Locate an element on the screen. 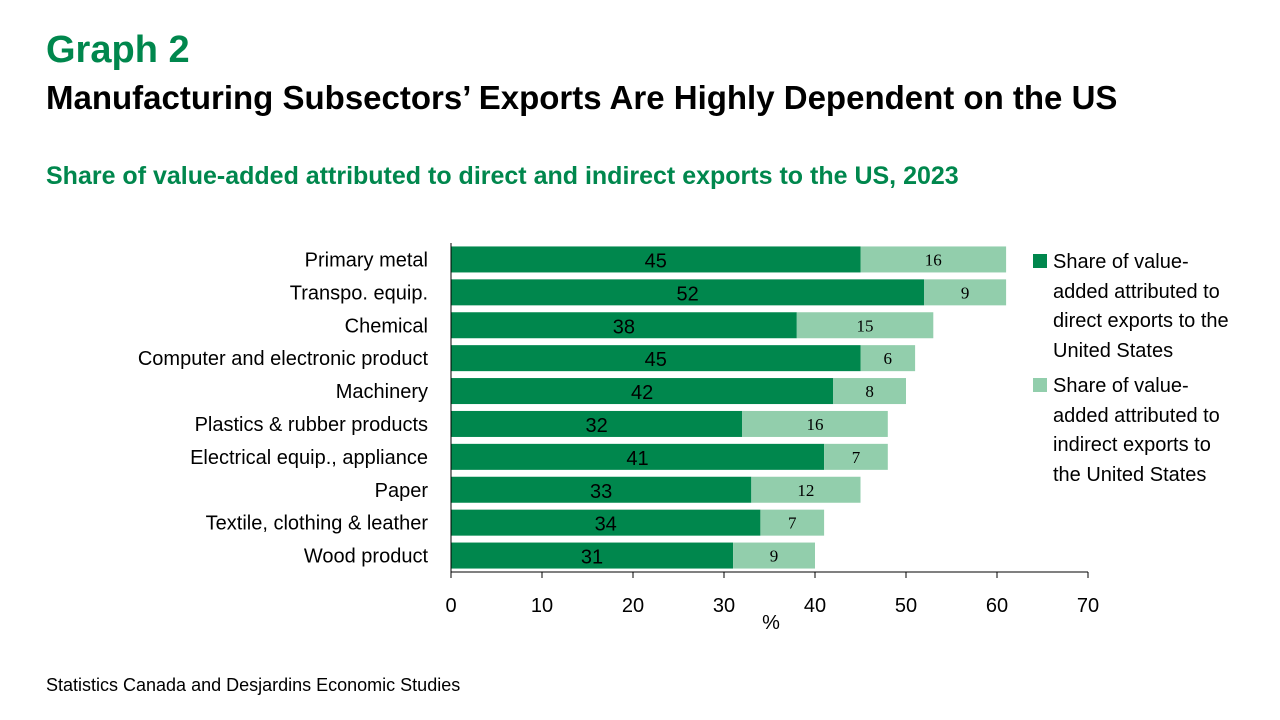 Image resolution: width=1280 pixels, height=720 pixels. bar-indirect-paper is located at coordinates (806, 489).